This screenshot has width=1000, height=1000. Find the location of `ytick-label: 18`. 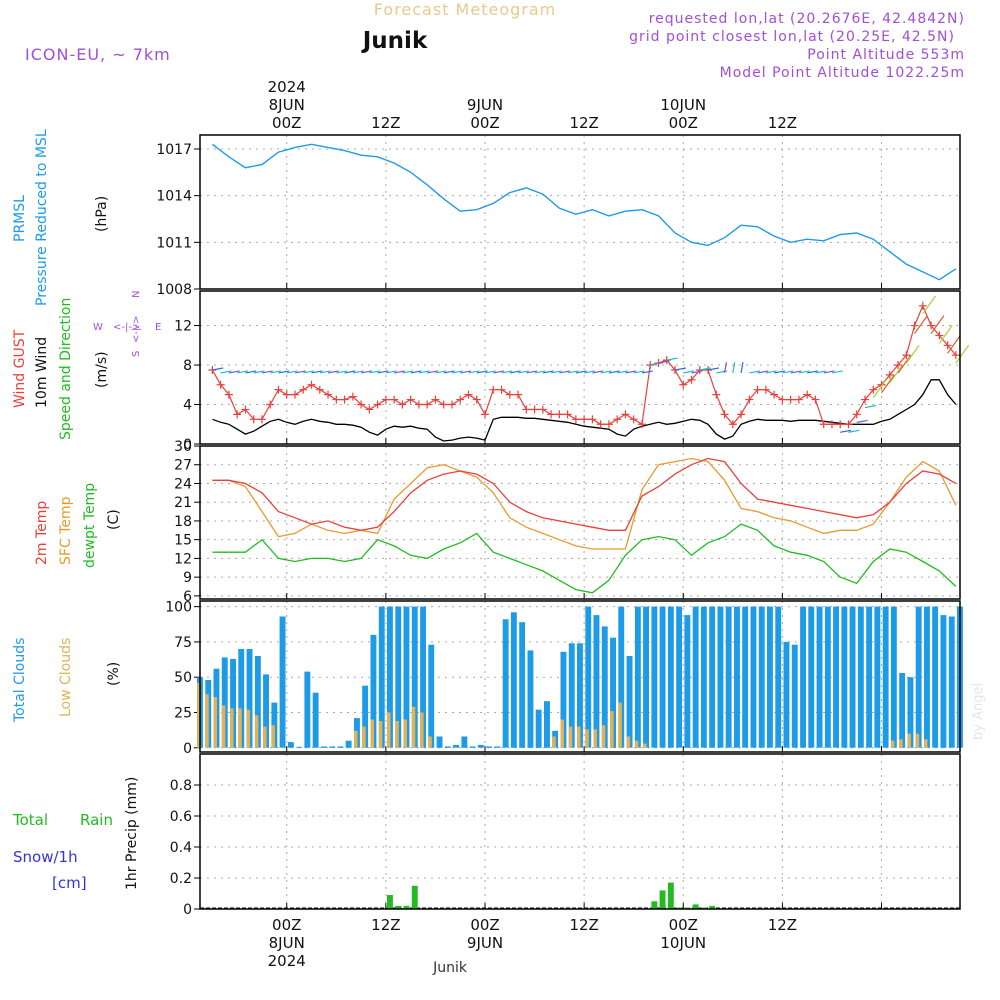

ytick-label: 18 is located at coordinates (183, 522).